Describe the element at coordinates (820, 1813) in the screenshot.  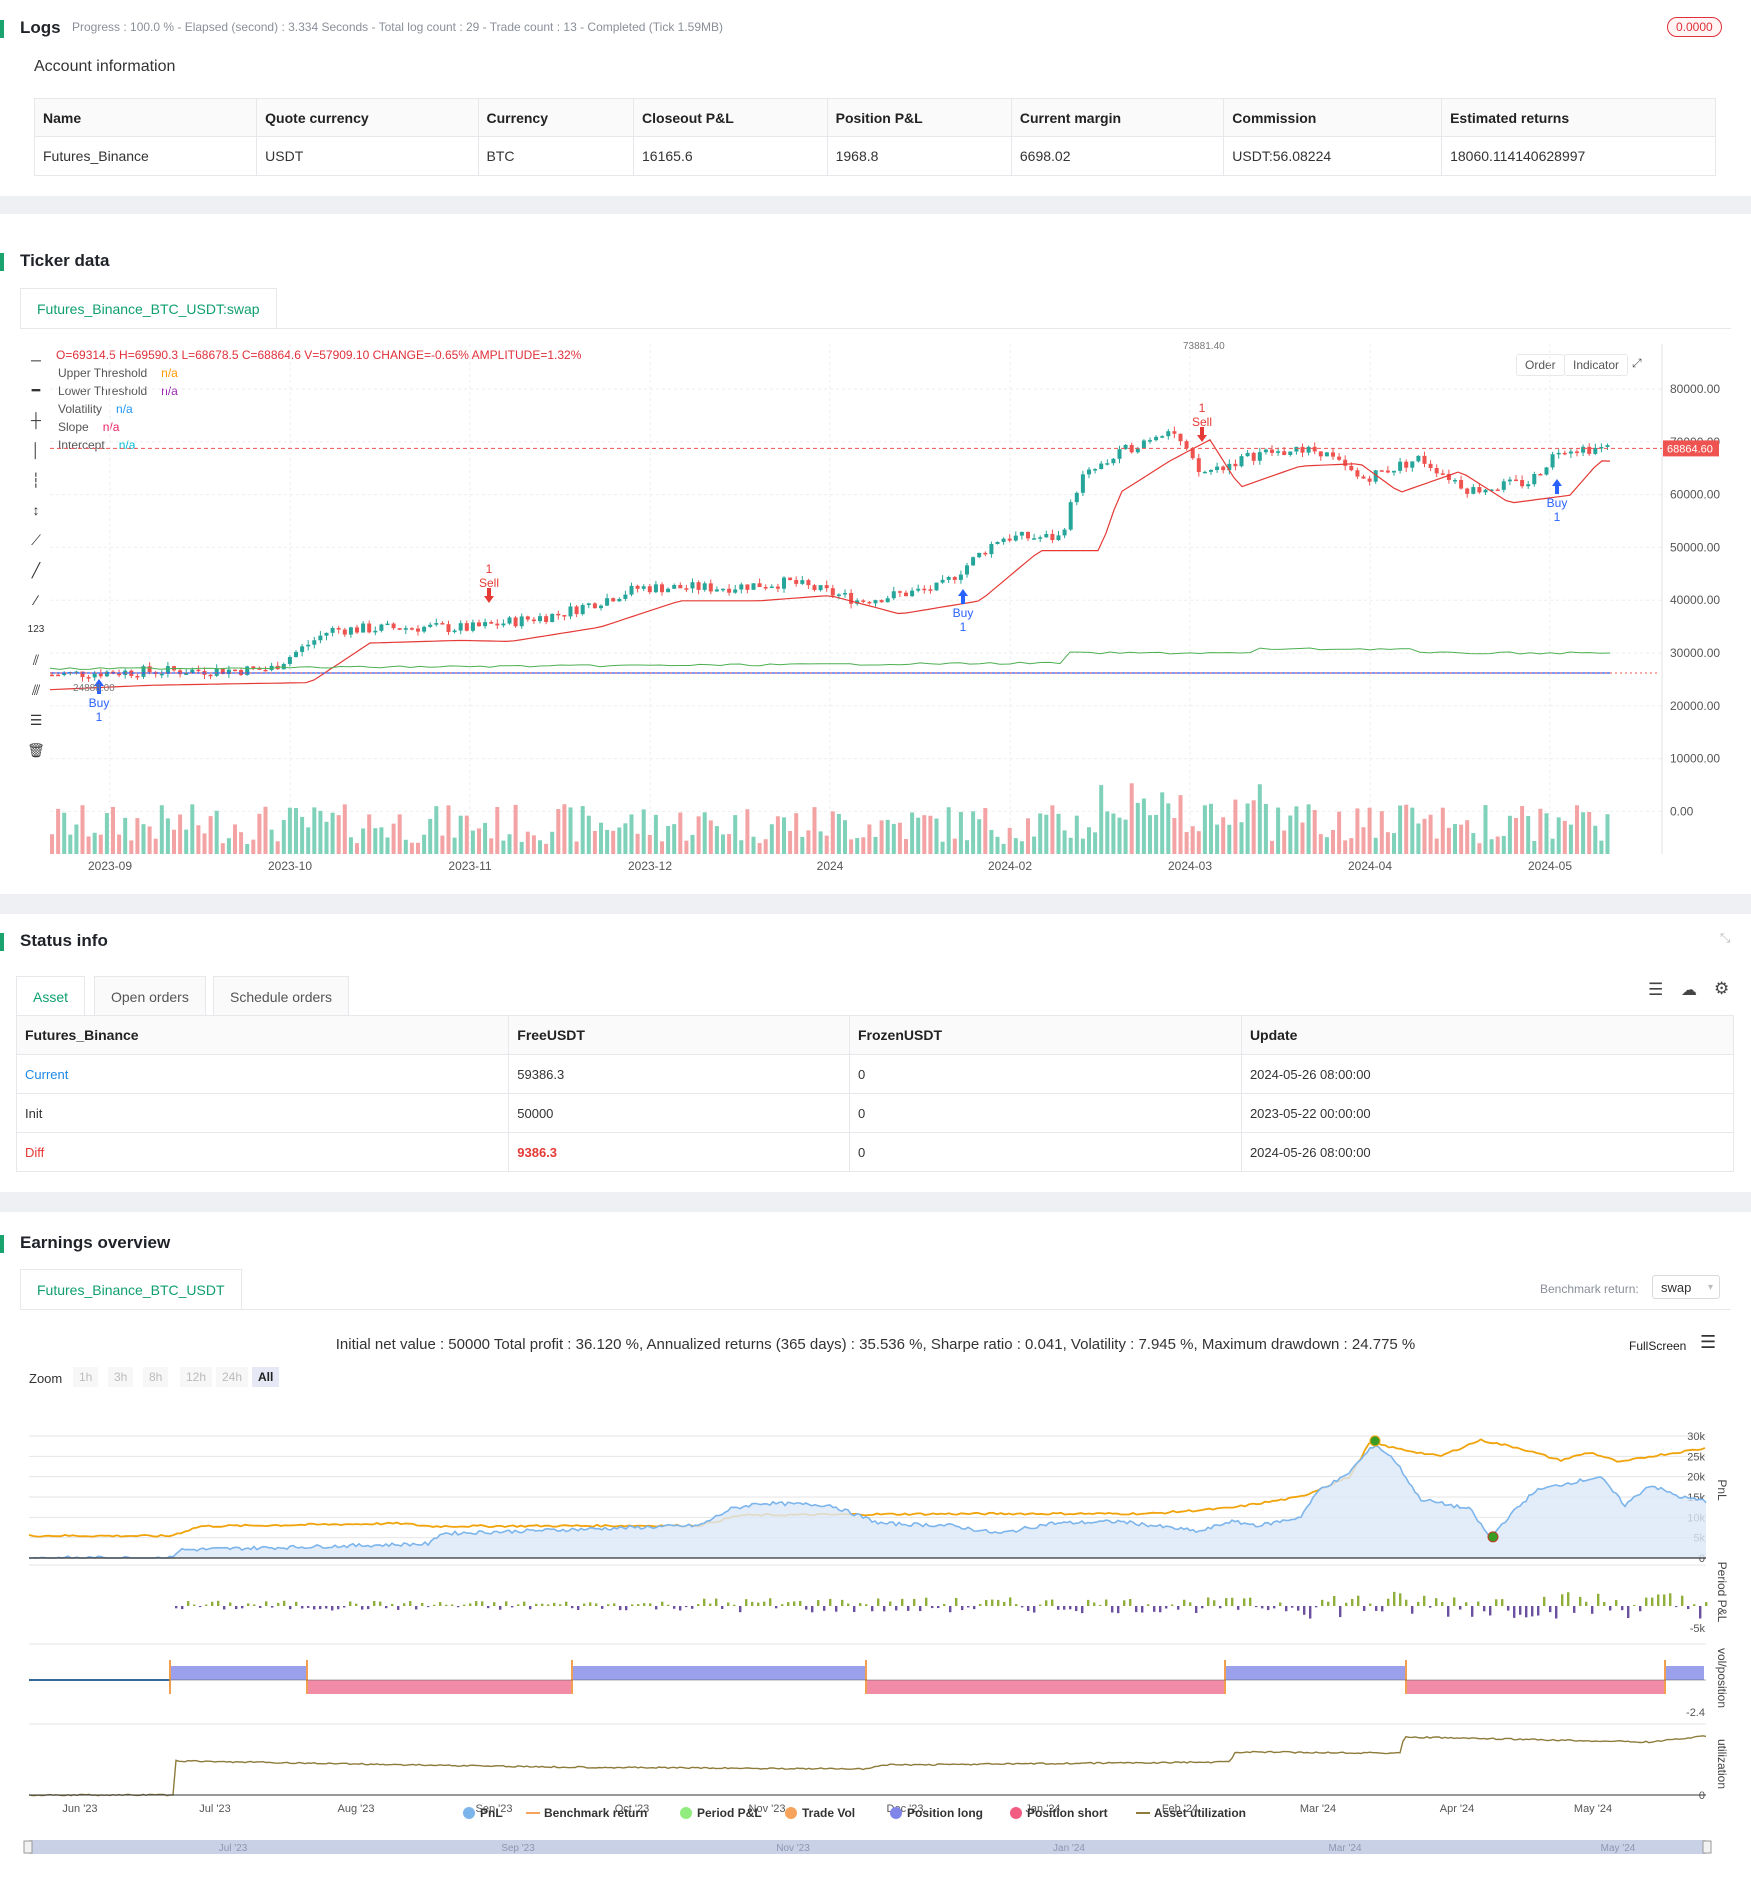
I see `legend-item: Trade Vol` at that location.